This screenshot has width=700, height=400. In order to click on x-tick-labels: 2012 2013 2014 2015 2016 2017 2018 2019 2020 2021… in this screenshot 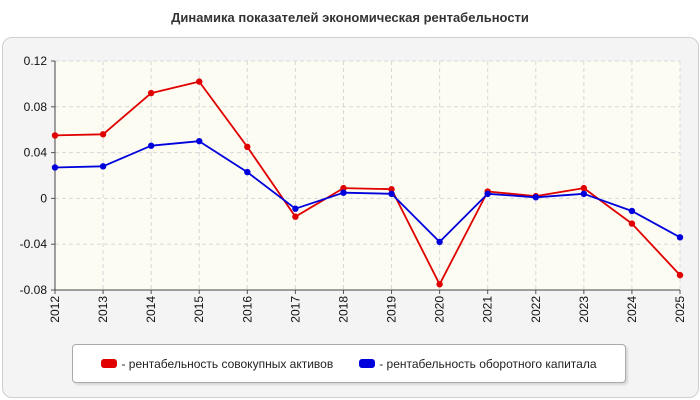, I will do `click(367, 309)`.